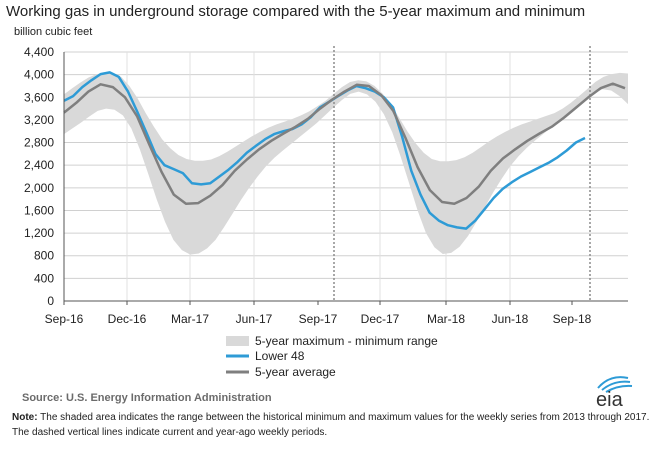 The height and width of the screenshot is (461, 667). I want to click on y-tick-label: 2,000, so click(39, 188).